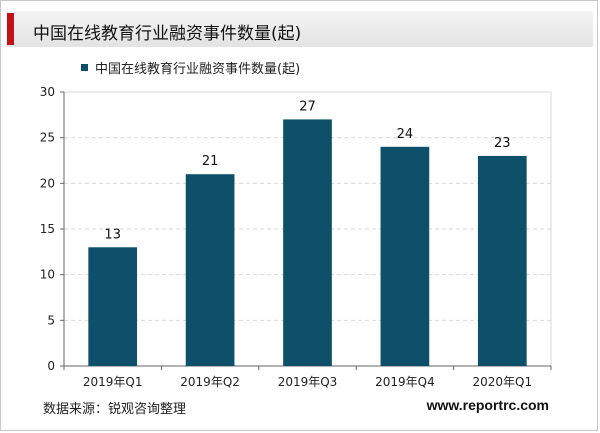 Image resolution: width=600 pixels, height=433 pixels. I want to click on y-tick-label: 20, so click(47, 183).